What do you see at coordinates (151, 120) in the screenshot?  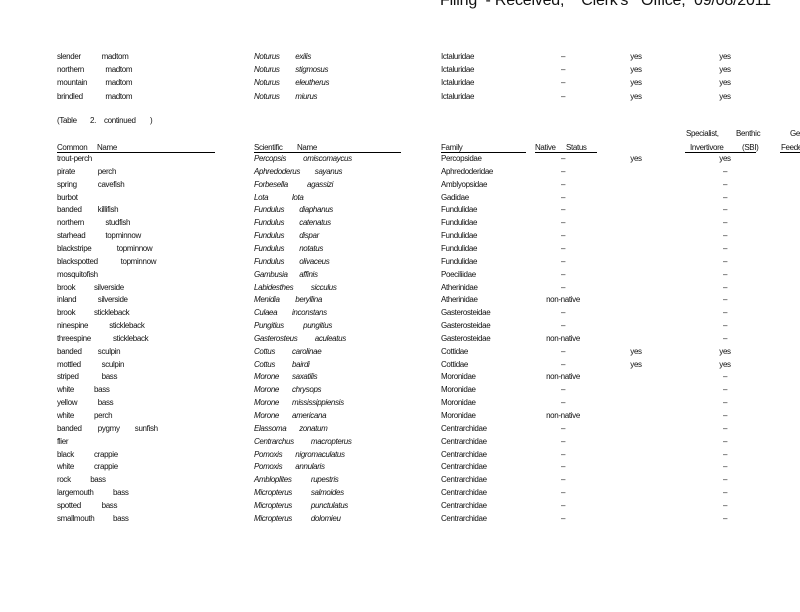 I see `table-continued-label: )` at bounding box center [151, 120].